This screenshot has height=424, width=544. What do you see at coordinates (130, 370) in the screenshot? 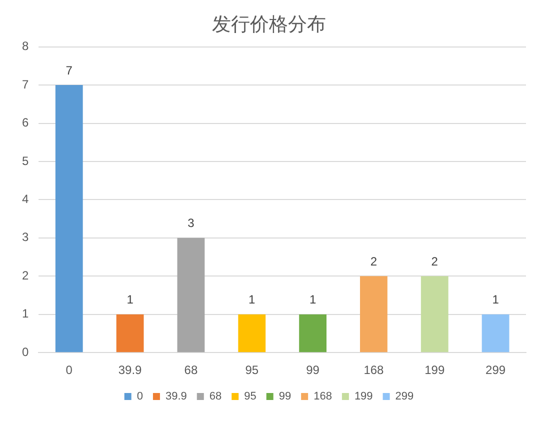
I see `x-tick-label: 39.9` at bounding box center [130, 370].